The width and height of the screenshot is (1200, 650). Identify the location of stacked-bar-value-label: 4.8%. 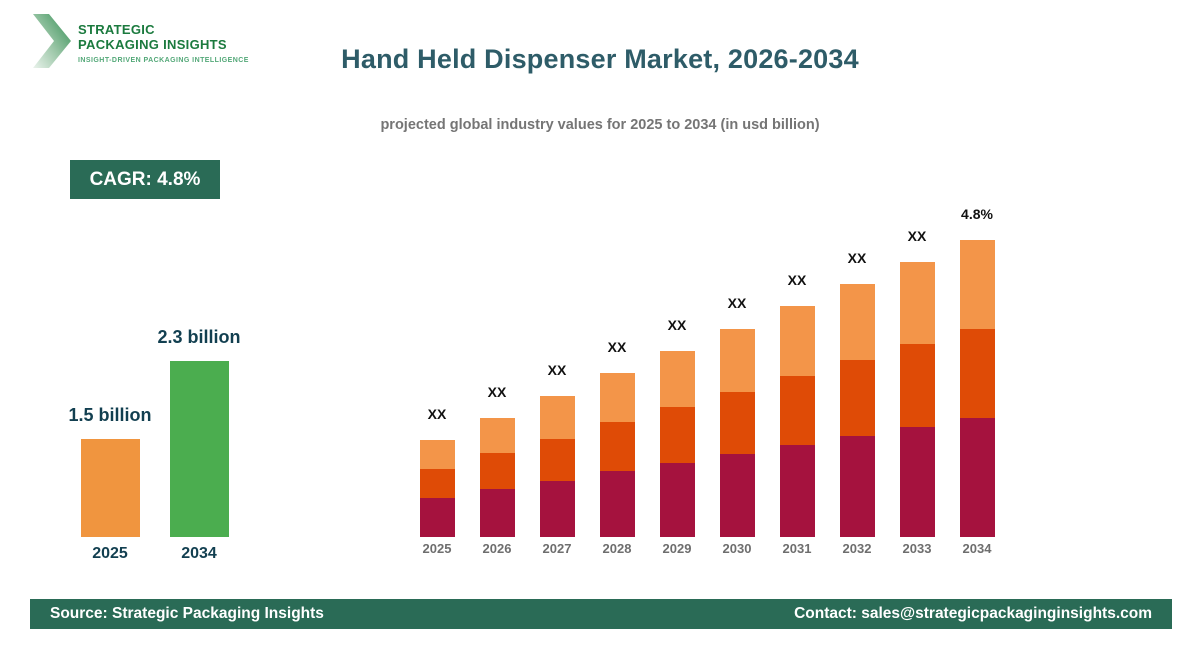
(977, 214).